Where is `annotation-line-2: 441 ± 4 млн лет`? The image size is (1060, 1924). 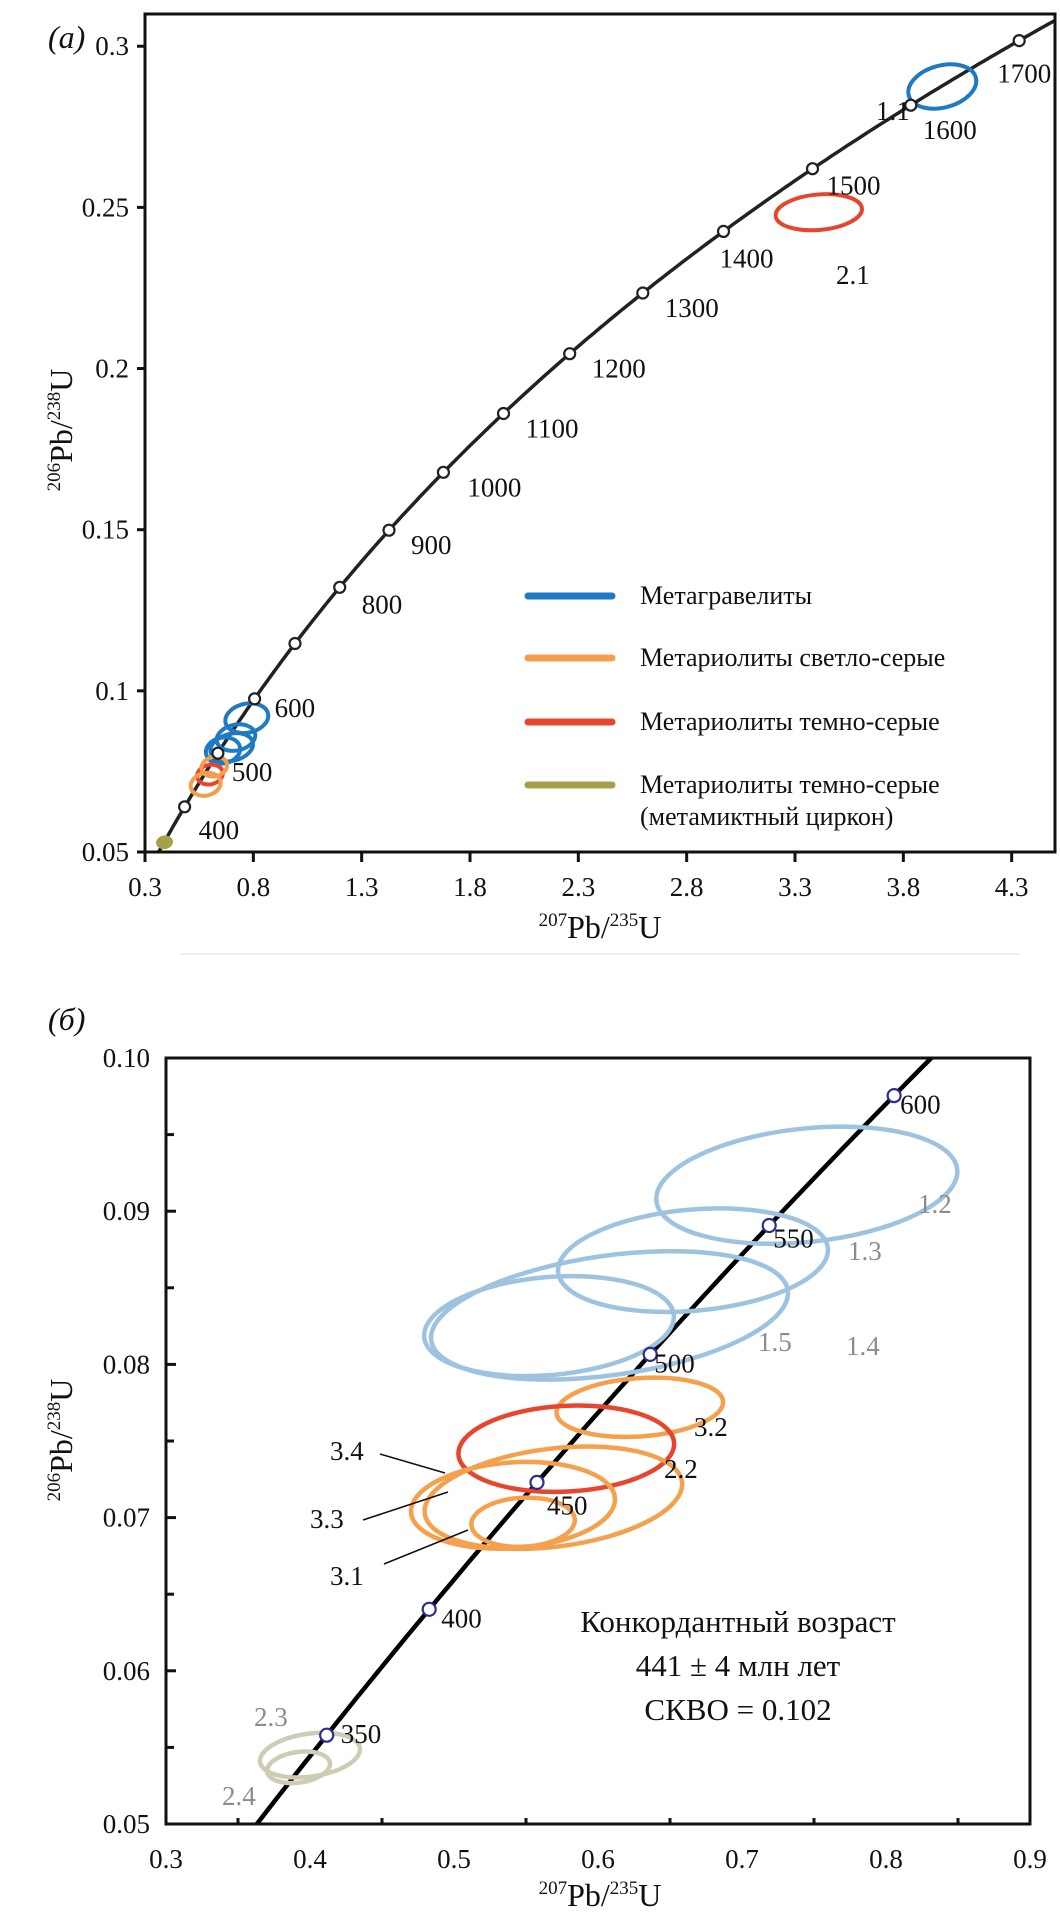 annotation-line-2: 441 ± 4 млн лет is located at coordinates (738, 1665).